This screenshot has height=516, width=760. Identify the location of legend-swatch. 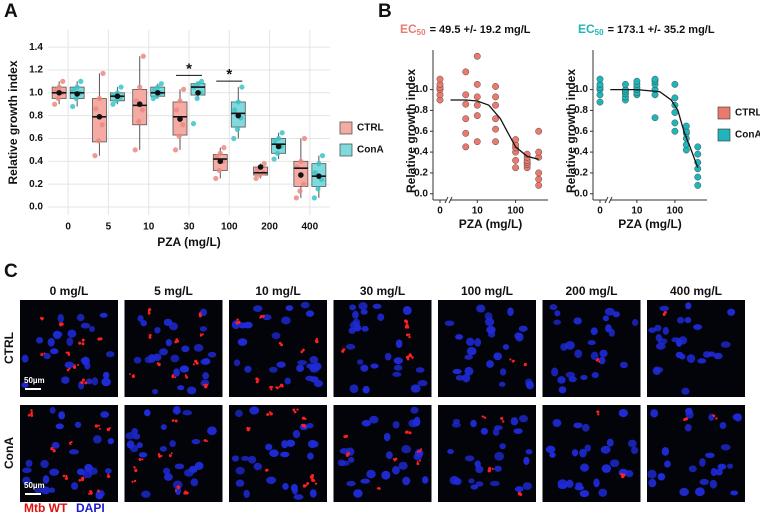
(724, 135).